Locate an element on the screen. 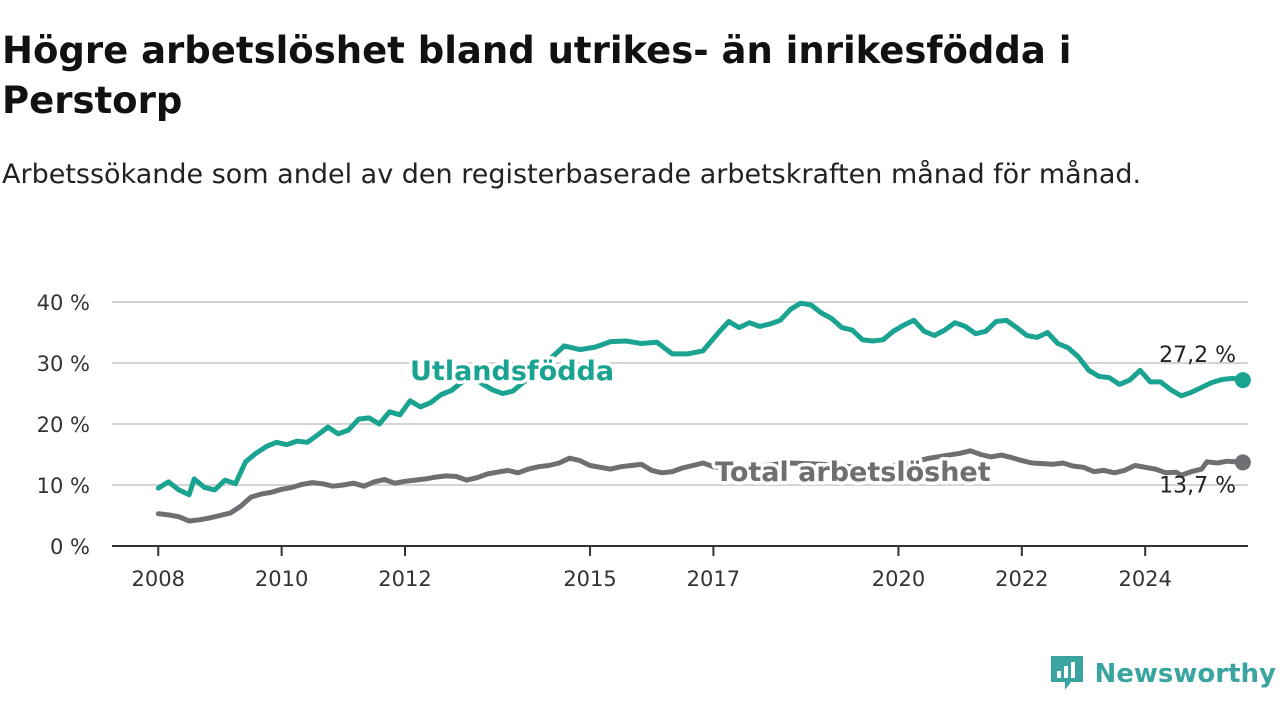 The height and width of the screenshot is (720, 1280). x-tick-label: 2024 is located at coordinates (1144, 579).